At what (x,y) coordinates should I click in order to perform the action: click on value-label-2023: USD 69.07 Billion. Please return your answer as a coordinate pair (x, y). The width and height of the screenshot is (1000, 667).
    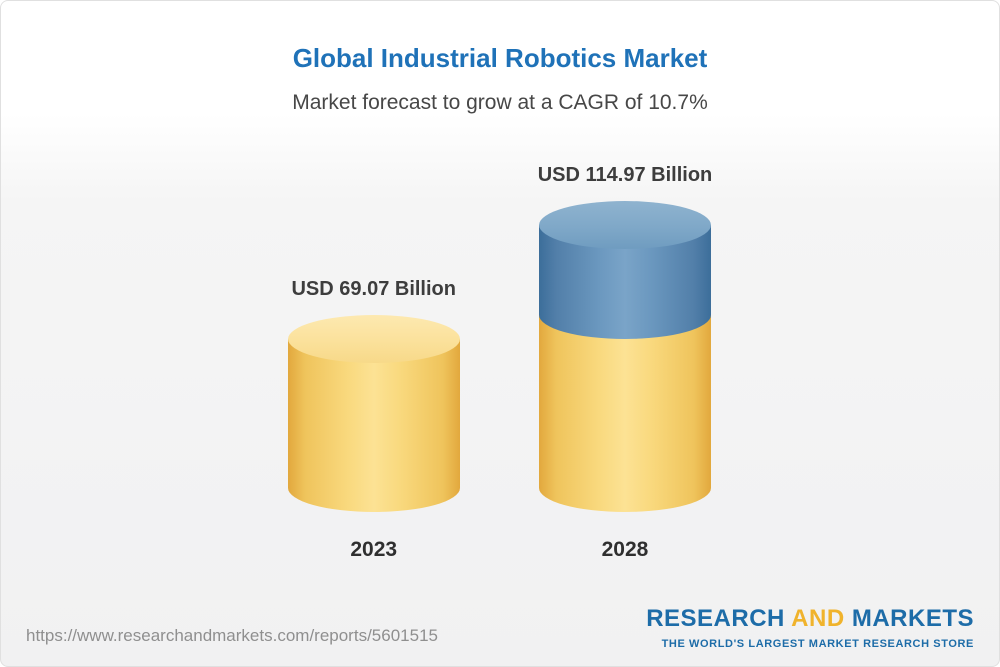
    Looking at the image, I should click on (373, 289).